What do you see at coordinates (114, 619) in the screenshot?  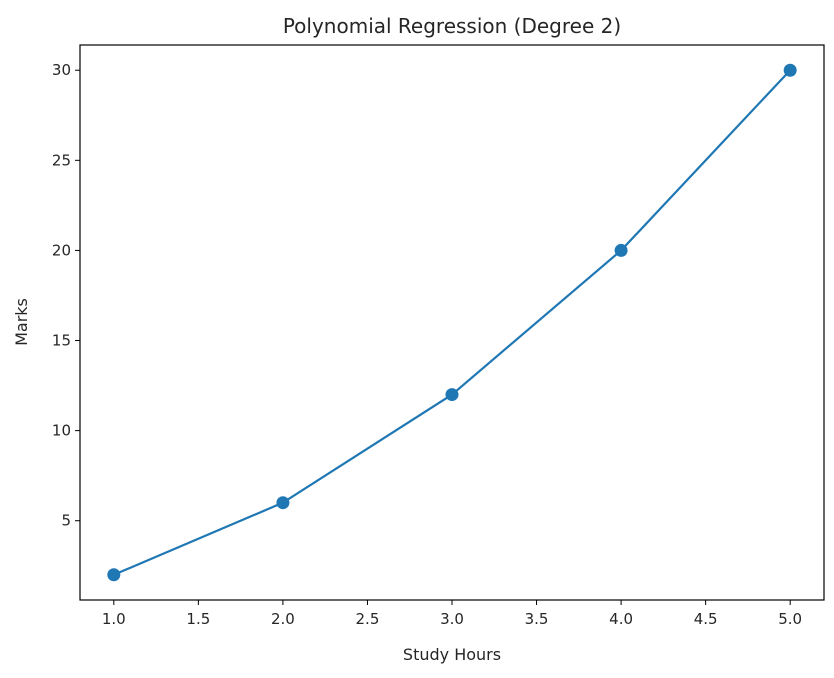 I see `x-tick-label: 1.0` at bounding box center [114, 619].